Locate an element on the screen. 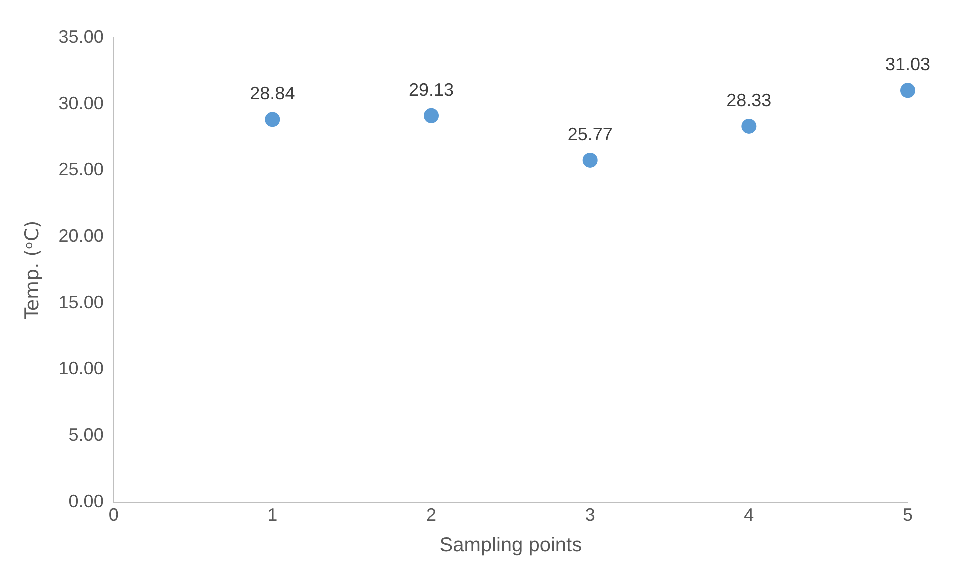 This screenshot has height=580, width=956. x-tick-label: 3 is located at coordinates (590, 515).